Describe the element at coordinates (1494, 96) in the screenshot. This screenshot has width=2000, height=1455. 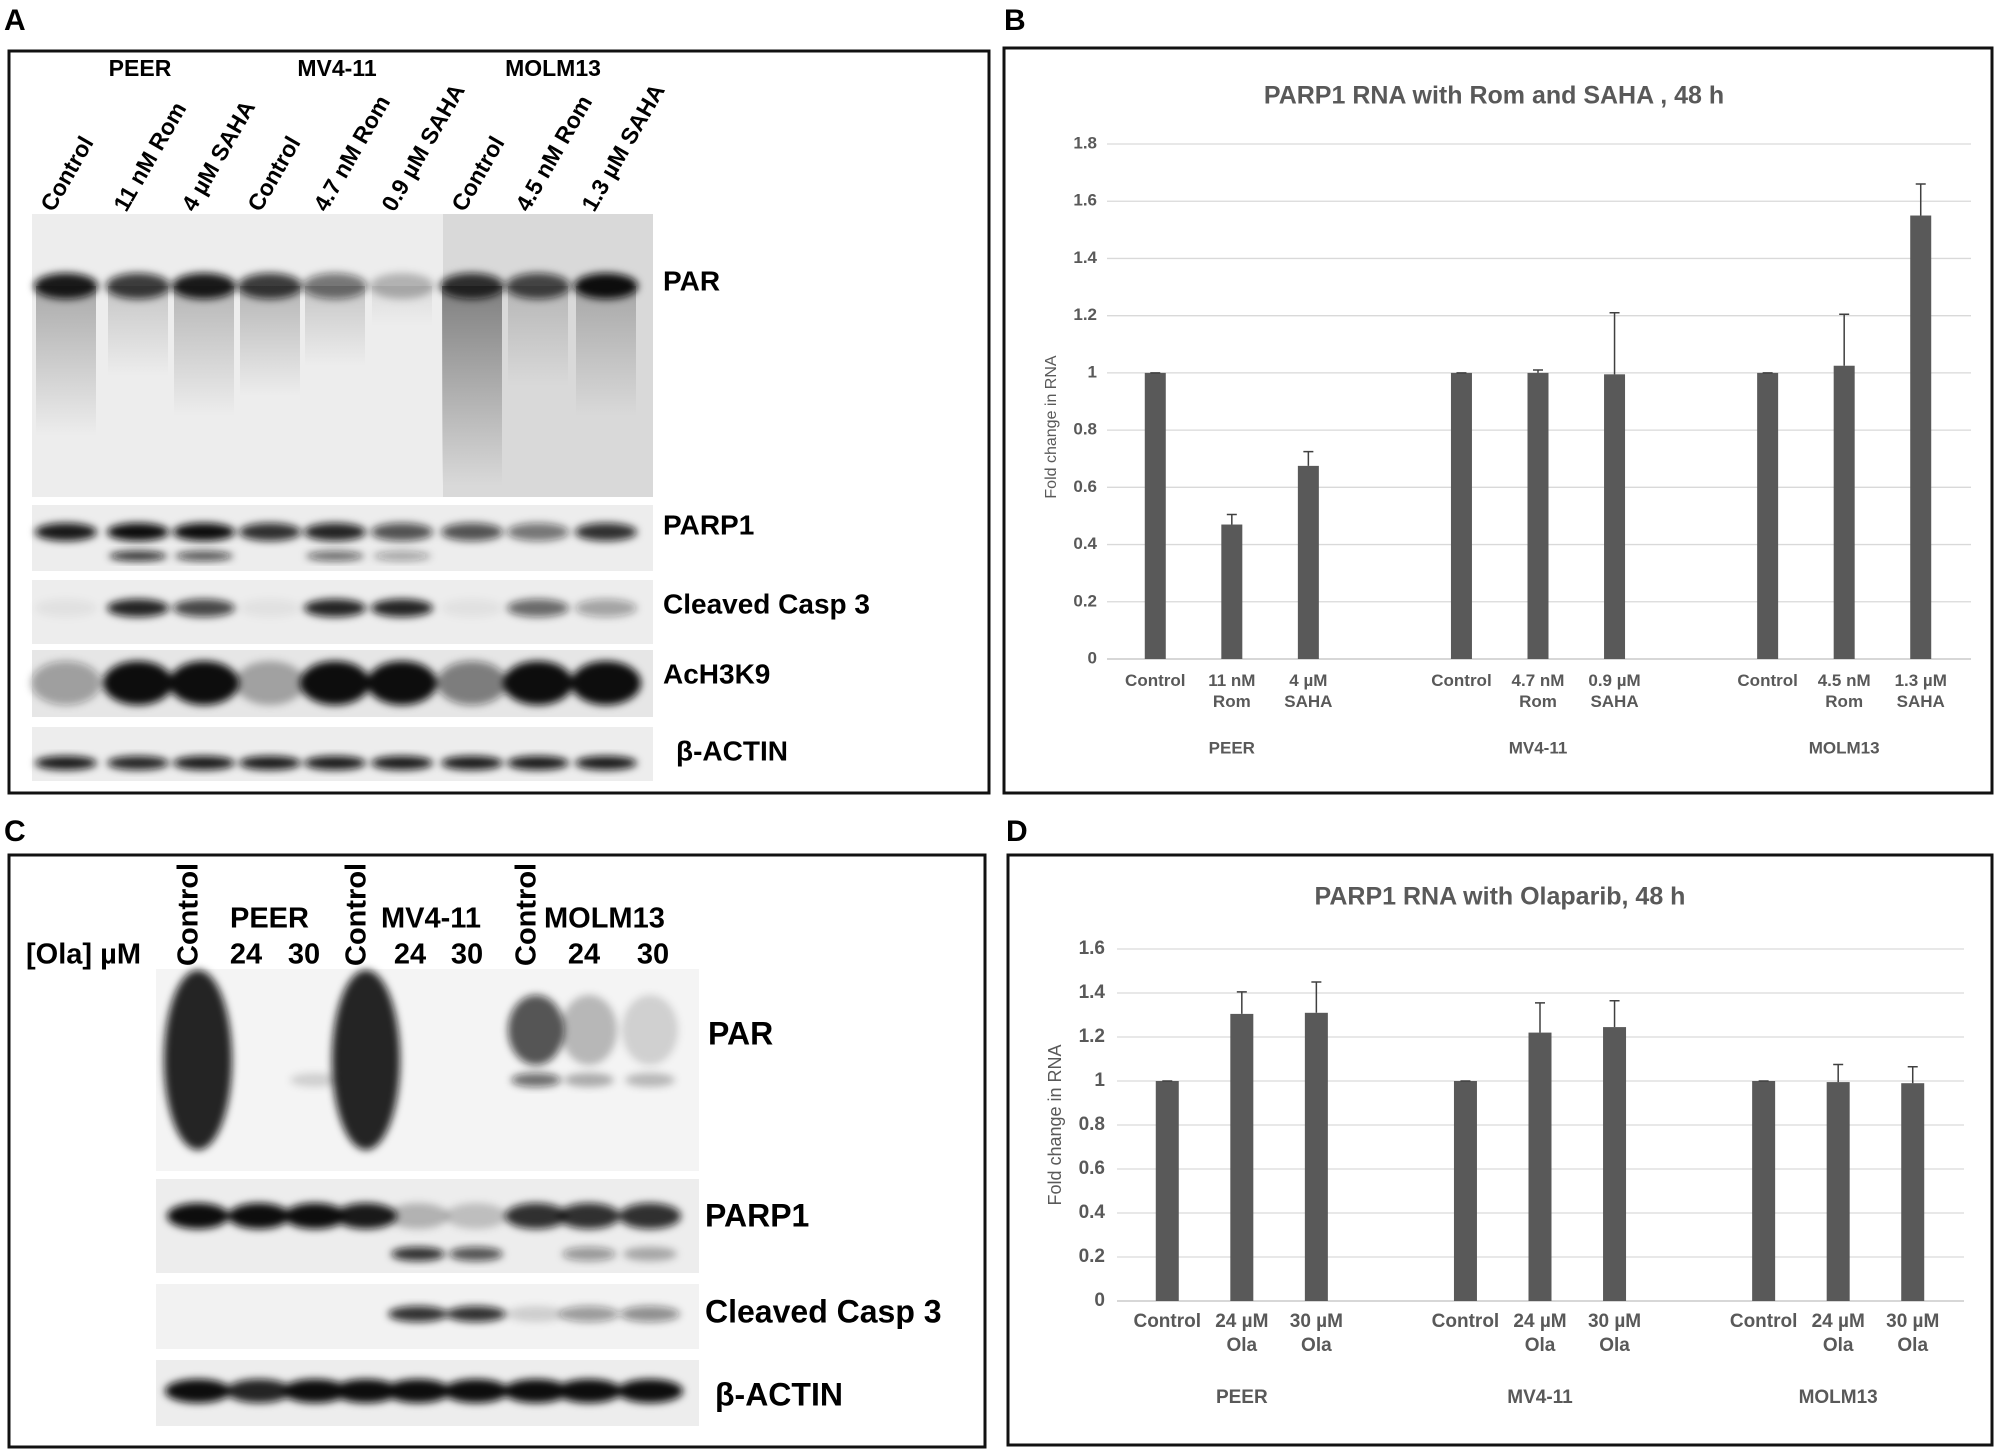
I see `chart-title: PARP1 RNA with Rom and SAHA , 48 h` at that location.